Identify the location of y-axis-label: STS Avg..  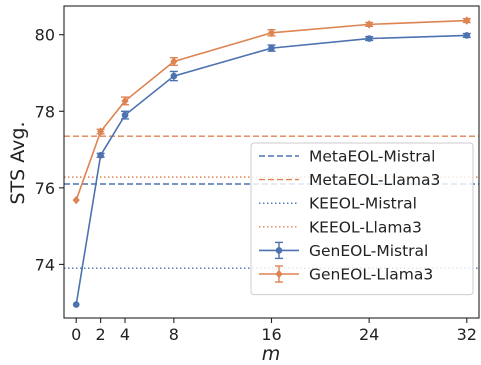
(18, 163).